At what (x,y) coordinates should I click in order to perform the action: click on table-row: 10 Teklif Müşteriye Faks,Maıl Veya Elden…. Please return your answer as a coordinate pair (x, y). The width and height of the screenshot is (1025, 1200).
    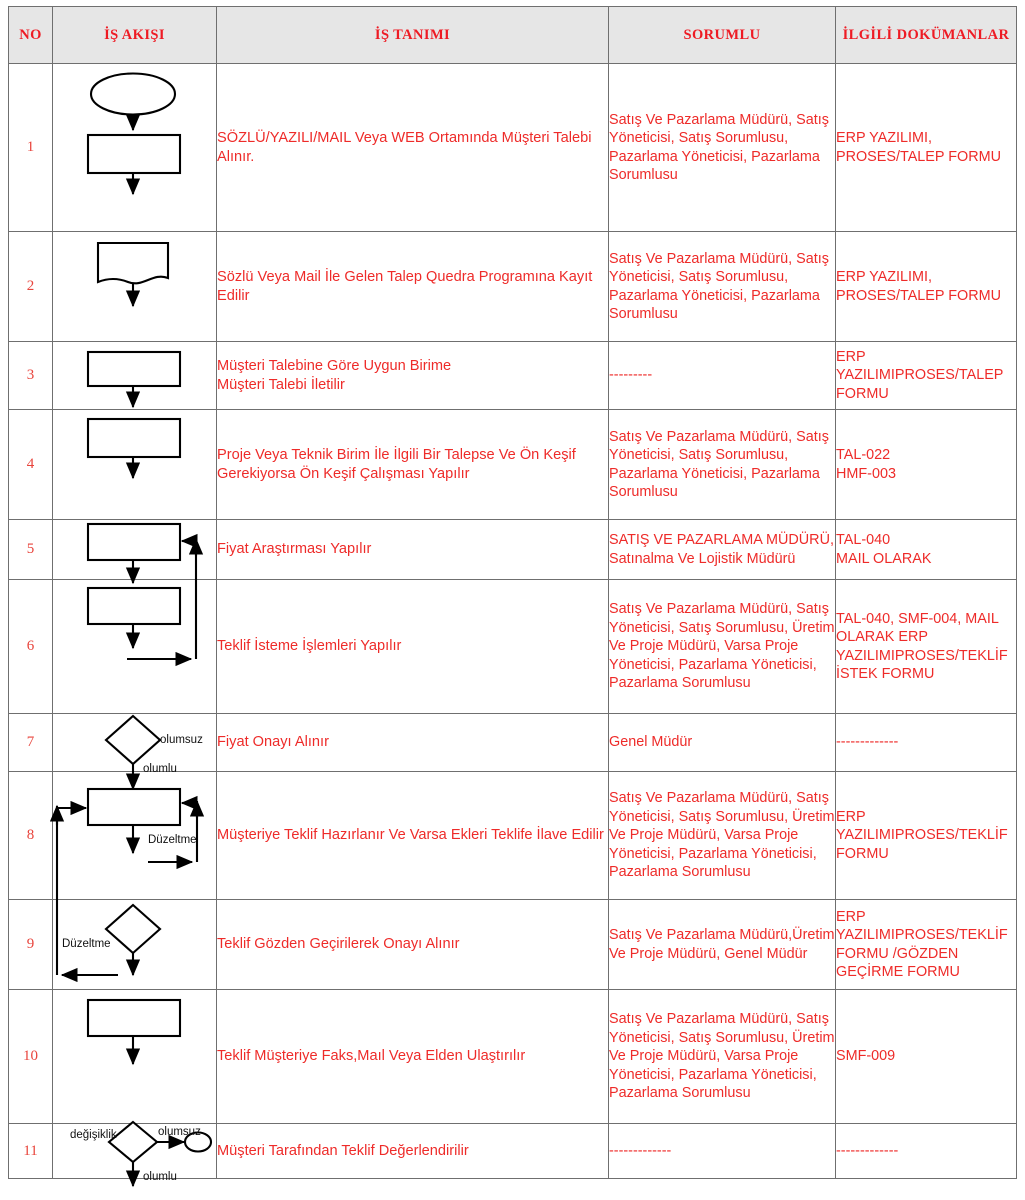
    Looking at the image, I should click on (512, 1056).